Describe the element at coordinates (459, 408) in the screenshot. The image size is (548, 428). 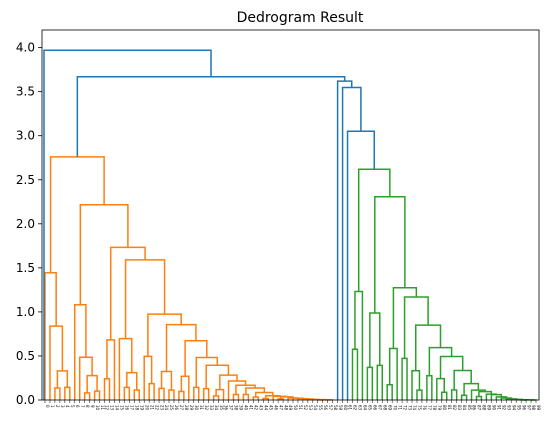
I see `x-leaf-label: 83` at that location.